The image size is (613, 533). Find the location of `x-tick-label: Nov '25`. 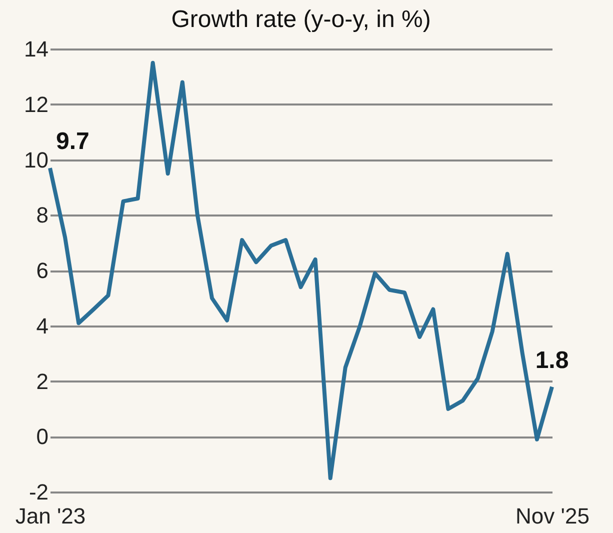

x-tick-label: Nov '25 is located at coordinates (553, 516).